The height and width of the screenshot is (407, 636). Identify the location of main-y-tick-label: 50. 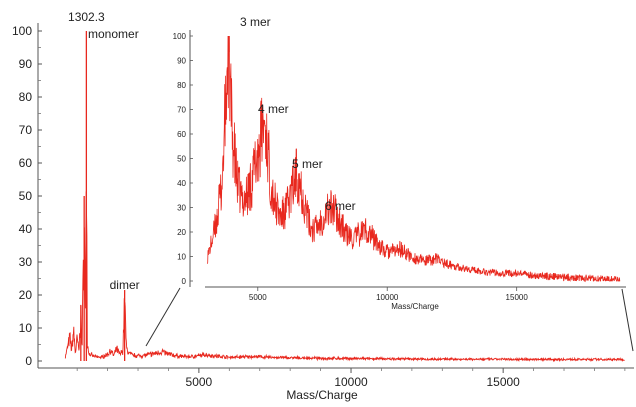
(26, 196).